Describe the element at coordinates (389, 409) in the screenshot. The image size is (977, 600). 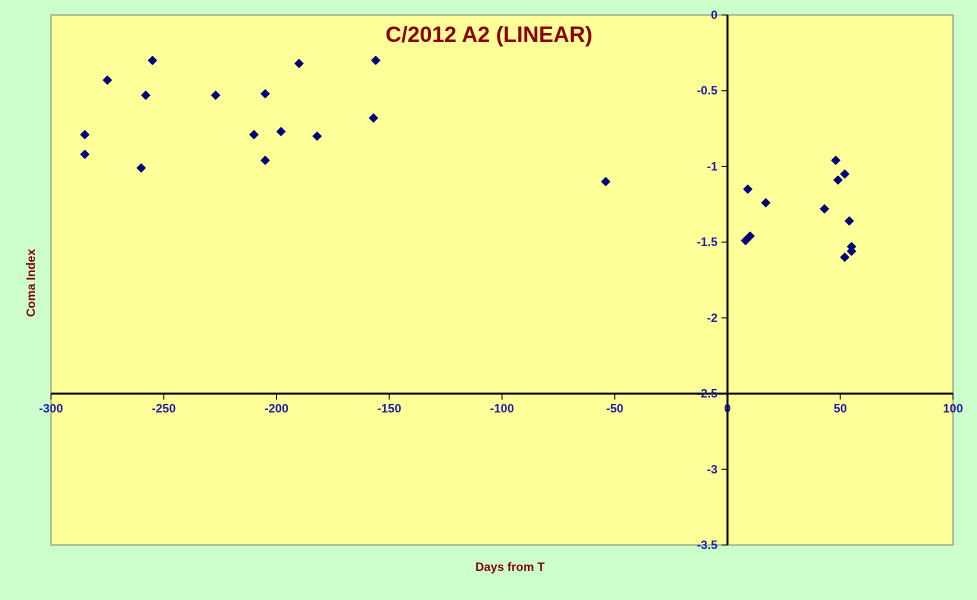
I see `x-tick-label: -150` at that location.